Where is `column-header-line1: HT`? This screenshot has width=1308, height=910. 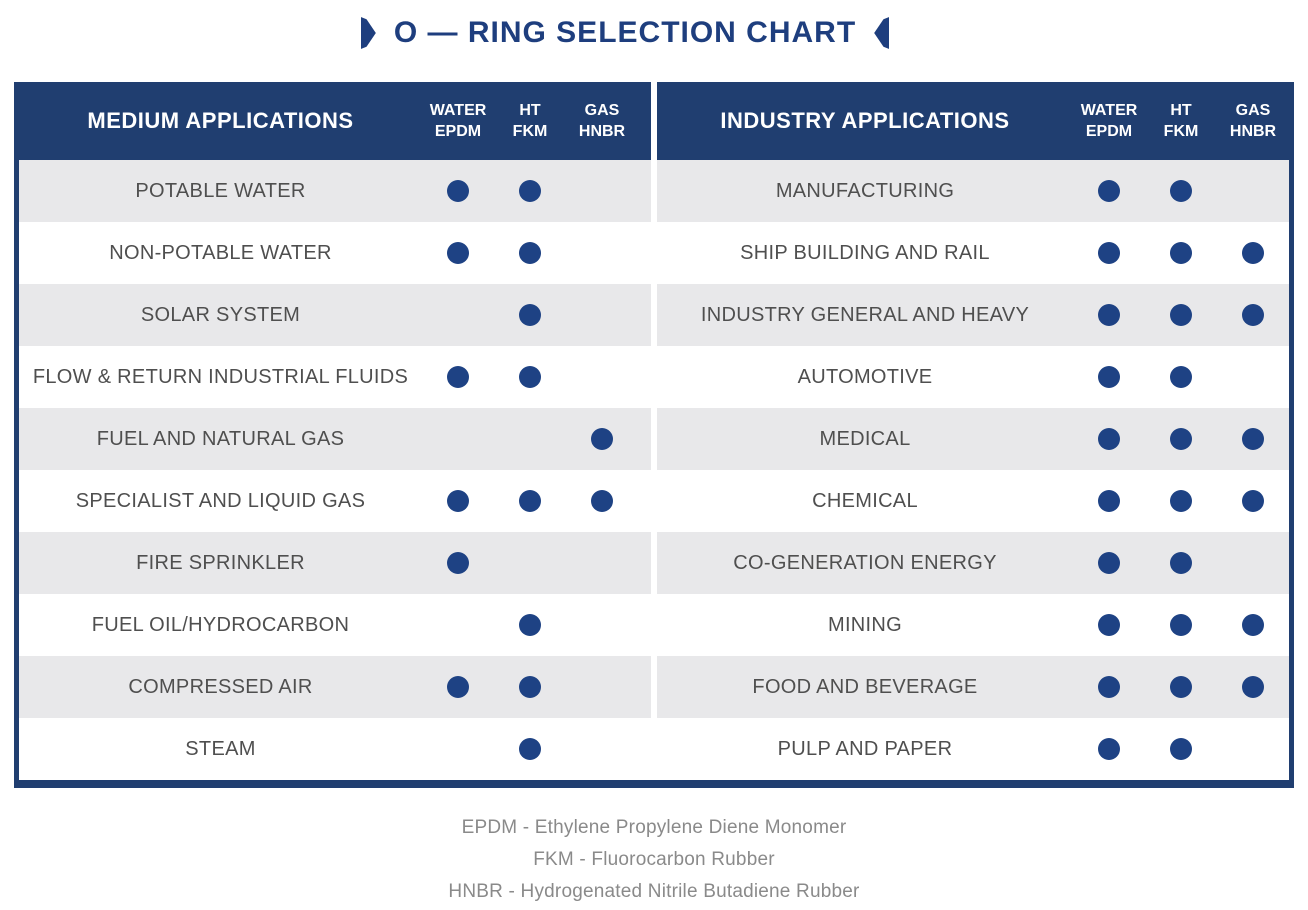
column-header-line1: HT is located at coordinates (530, 110).